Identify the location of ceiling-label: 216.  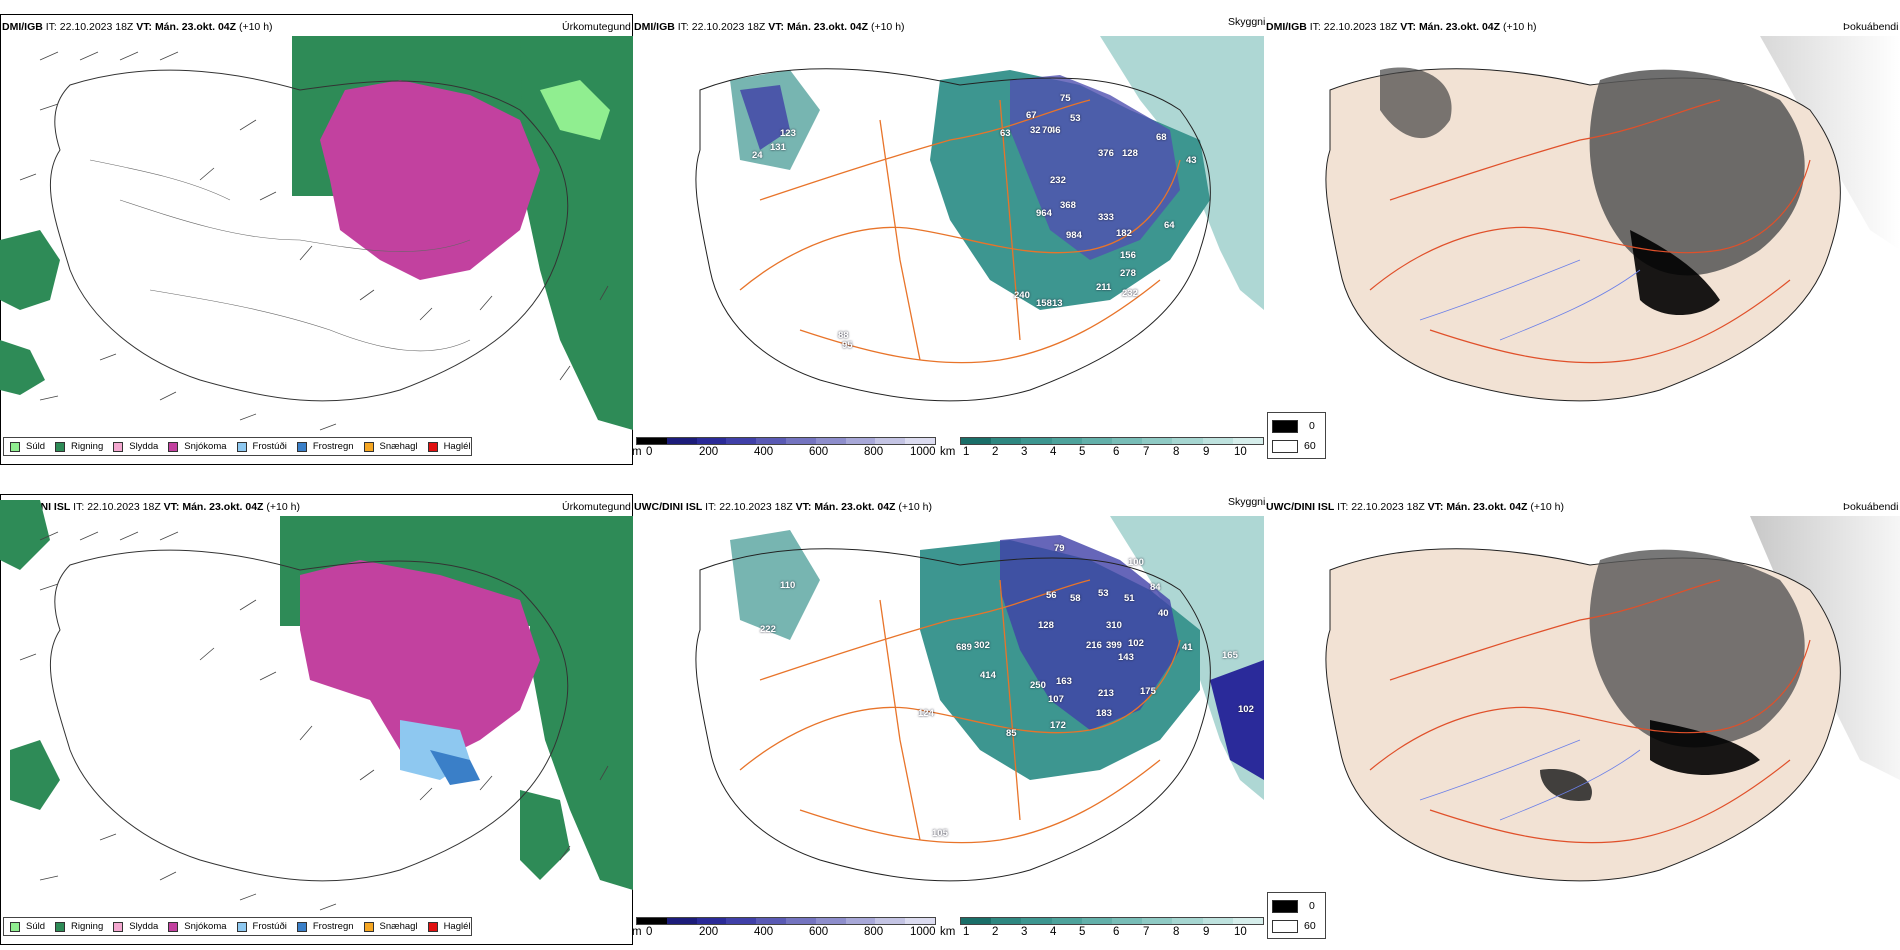
(1094, 645).